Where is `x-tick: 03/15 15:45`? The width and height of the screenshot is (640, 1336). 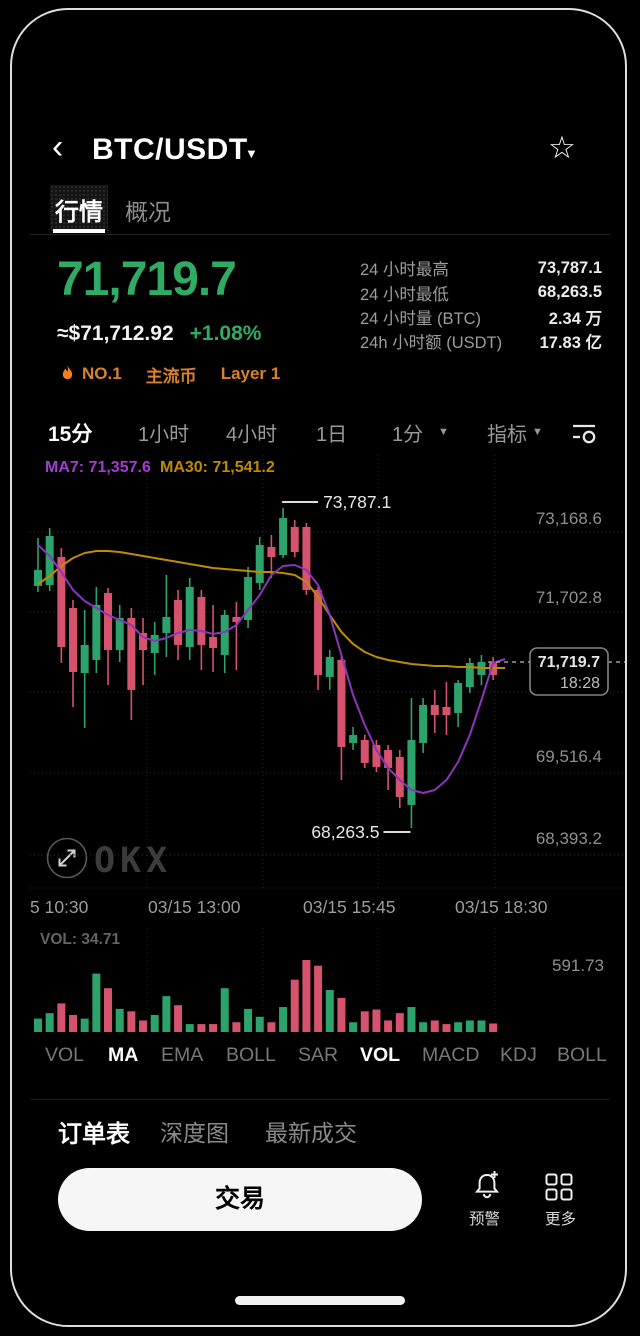 x-tick: 03/15 15:45 is located at coordinates (349, 907).